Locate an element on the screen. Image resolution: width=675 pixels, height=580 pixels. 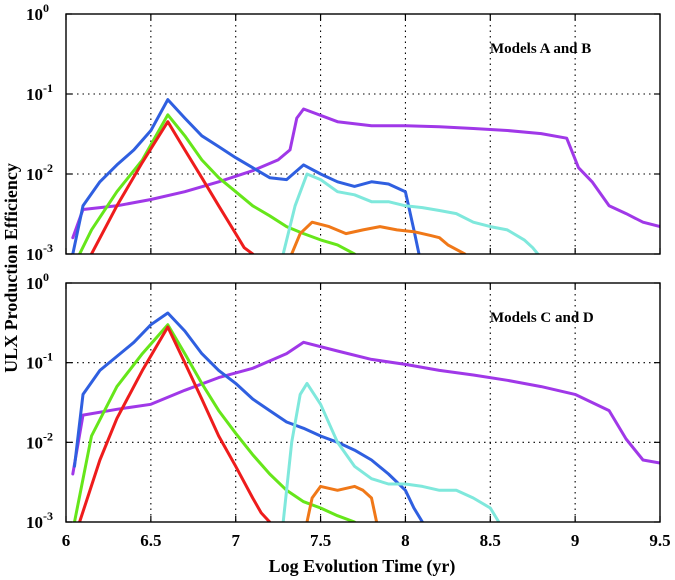
x-tick-label: 8.5 is located at coordinates (490, 540).